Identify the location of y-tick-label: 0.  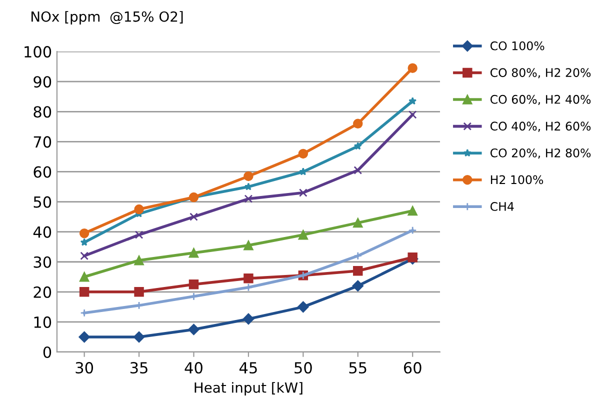
(47, 352).